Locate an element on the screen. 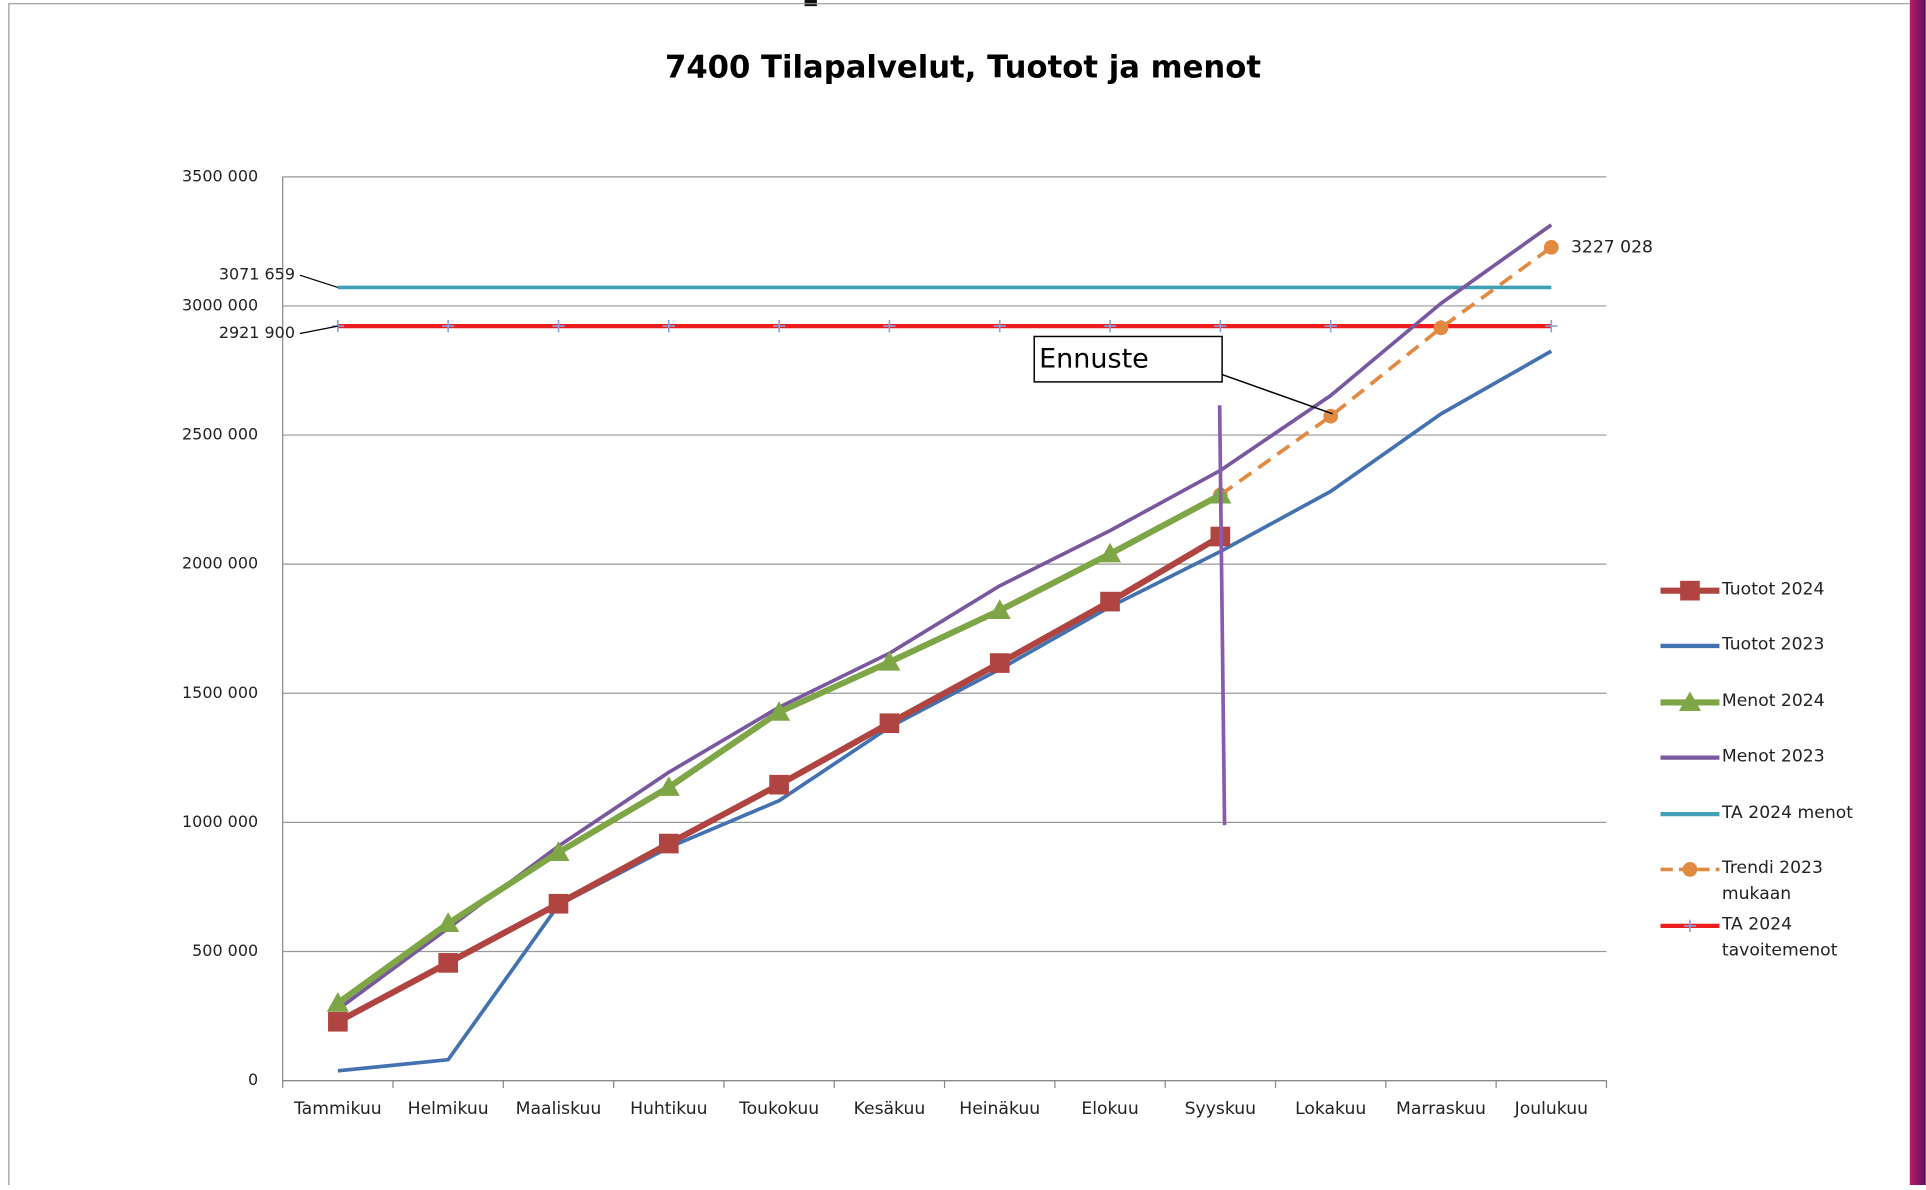 This screenshot has height=1190, width=1926. legend-item: TA 2024 menot is located at coordinates (1756, 813).